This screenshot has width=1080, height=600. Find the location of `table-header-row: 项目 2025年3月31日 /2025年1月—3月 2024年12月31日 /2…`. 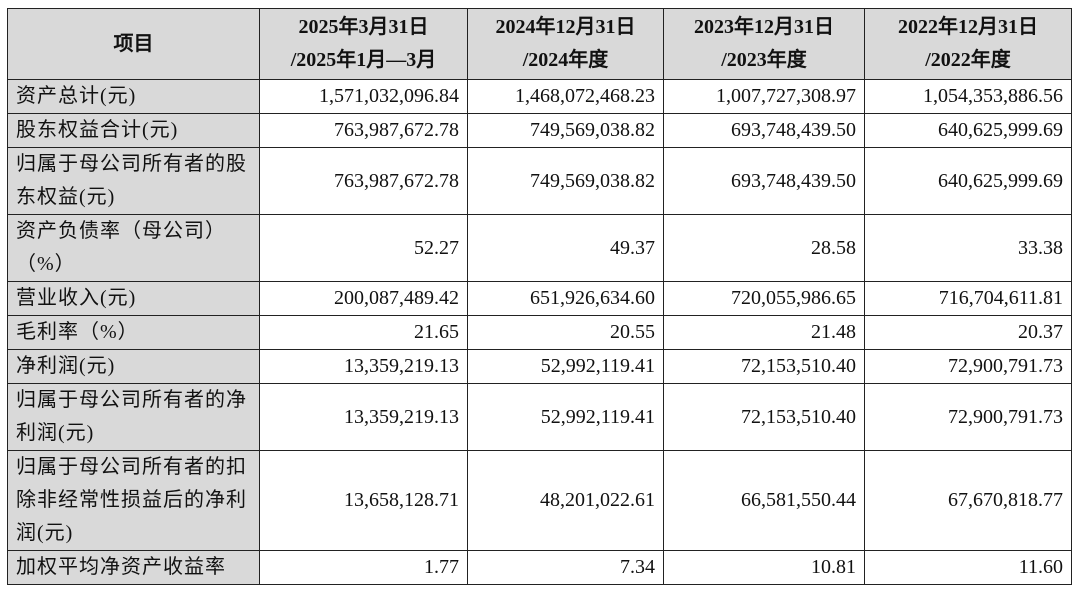

table-header-row: 项目 2025年3月31日 /2025年1月—3月 2024年12月31日 /2… is located at coordinates (539, 44).